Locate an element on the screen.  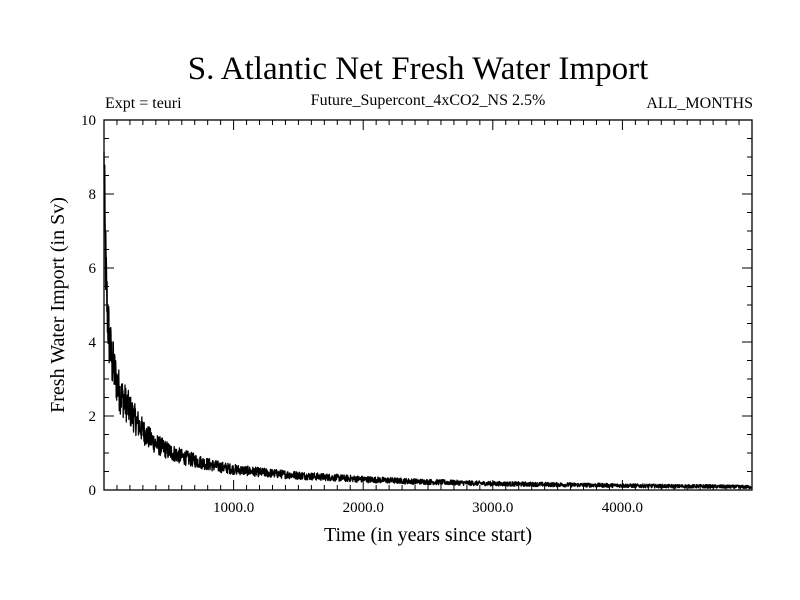
x-tick-label: 4000.0 is located at coordinates (622, 508).